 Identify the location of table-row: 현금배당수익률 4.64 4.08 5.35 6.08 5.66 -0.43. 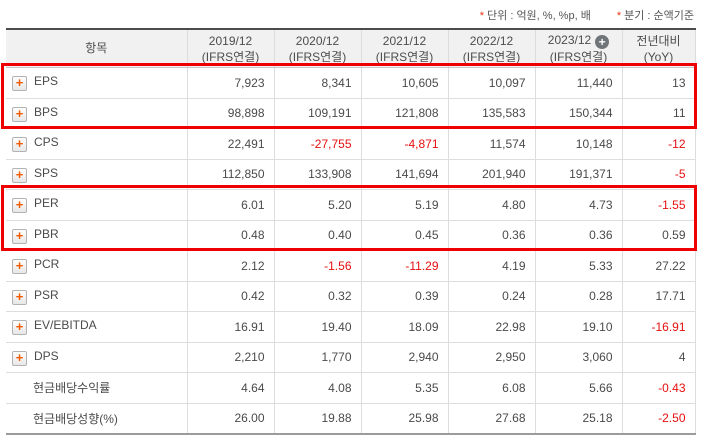
(350, 387).